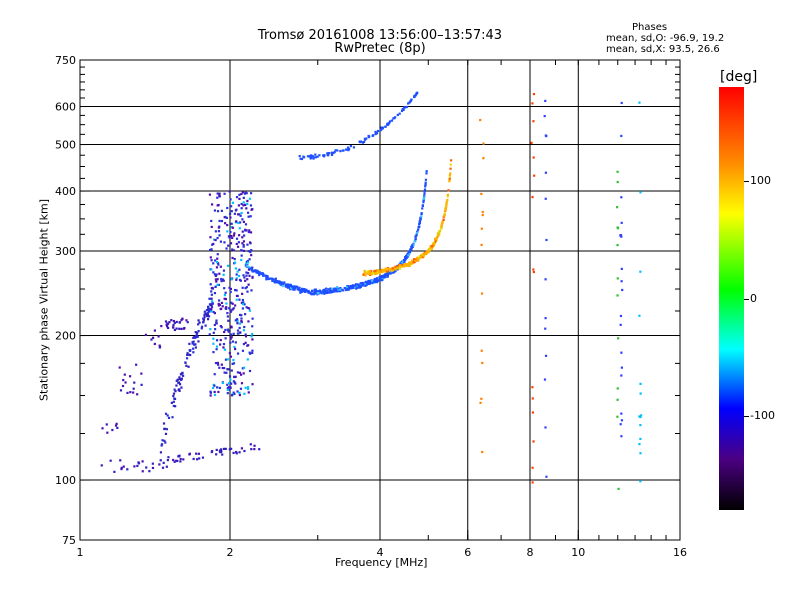  What do you see at coordinates (753, 298) in the screenshot?
I see `colorbar-tick-label: 0` at bounding box center [753, 298].